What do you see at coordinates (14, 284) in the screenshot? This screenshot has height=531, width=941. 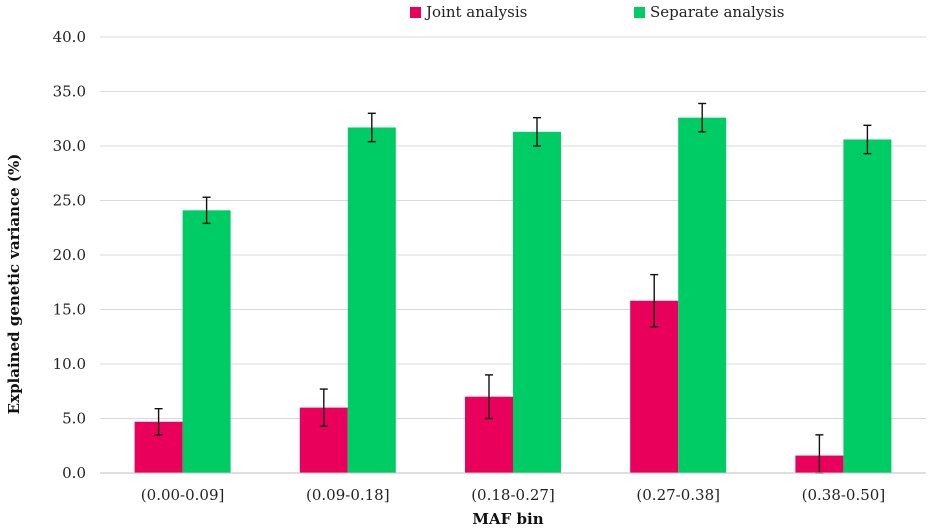 I see `y-axis-label: Explained genetic variance (%)` at bounding box center [14, 284].